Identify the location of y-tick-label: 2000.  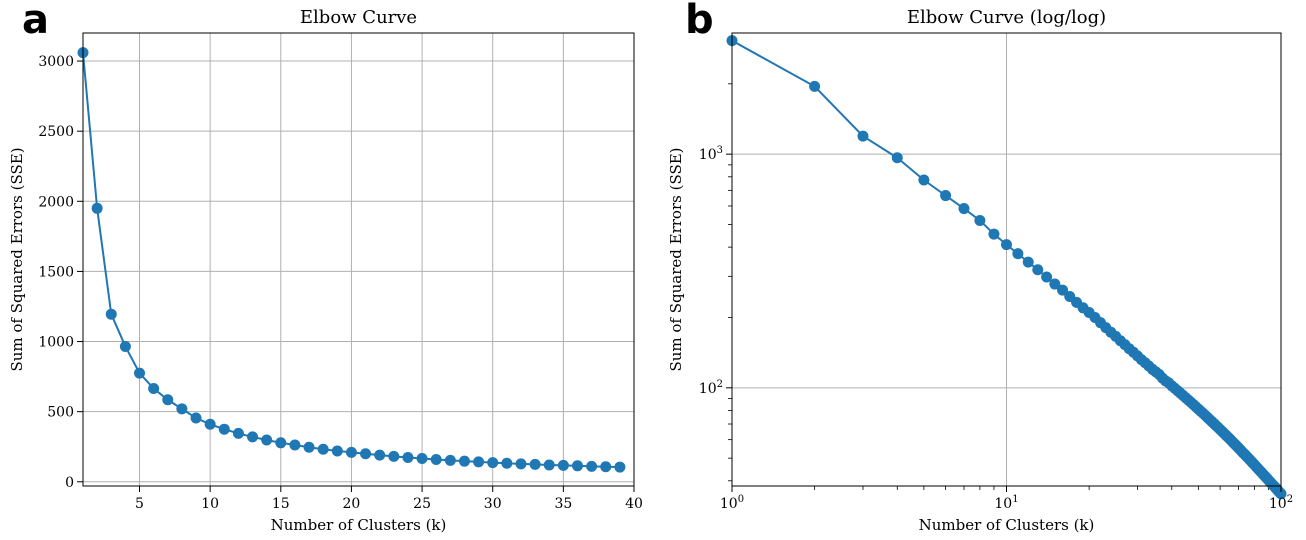
(56, 202).